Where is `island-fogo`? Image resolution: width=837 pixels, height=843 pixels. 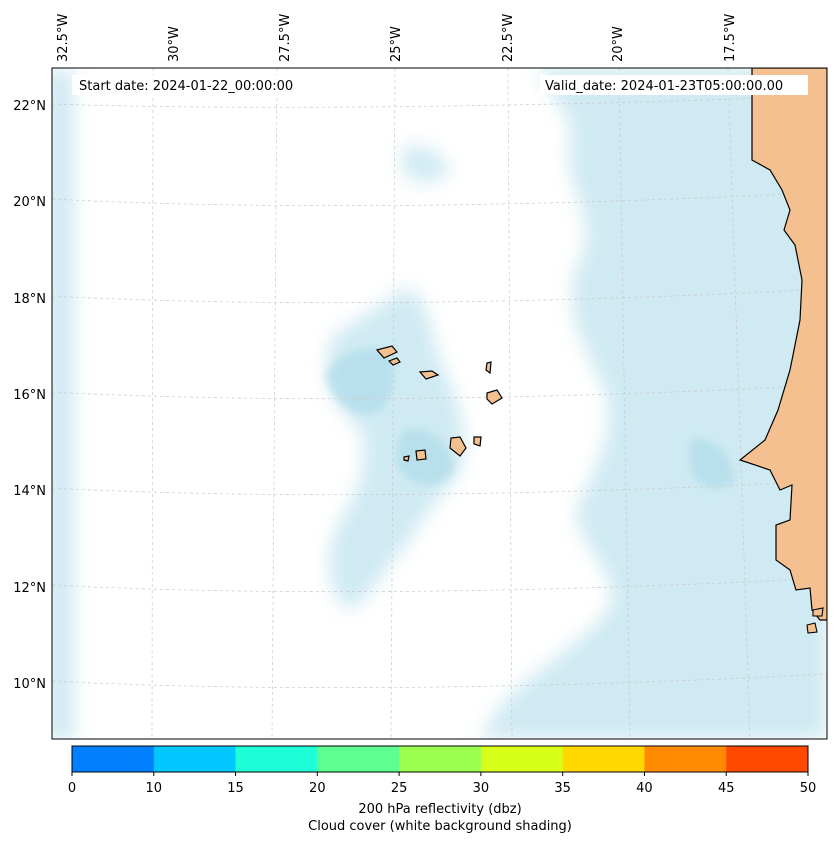
island-fogo is located at coordinates (421, 455).